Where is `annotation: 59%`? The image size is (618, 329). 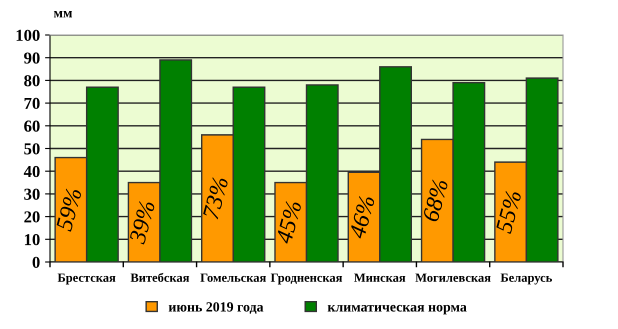 annotation: 59% is located at coordinates (69, 210).